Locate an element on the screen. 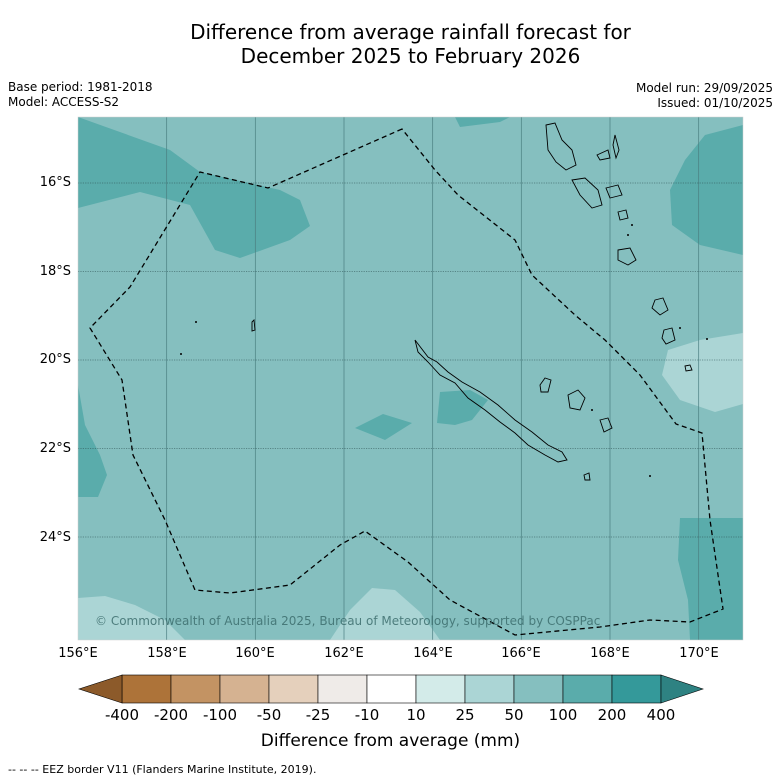  mare-island is located at coordinates (606, 425).